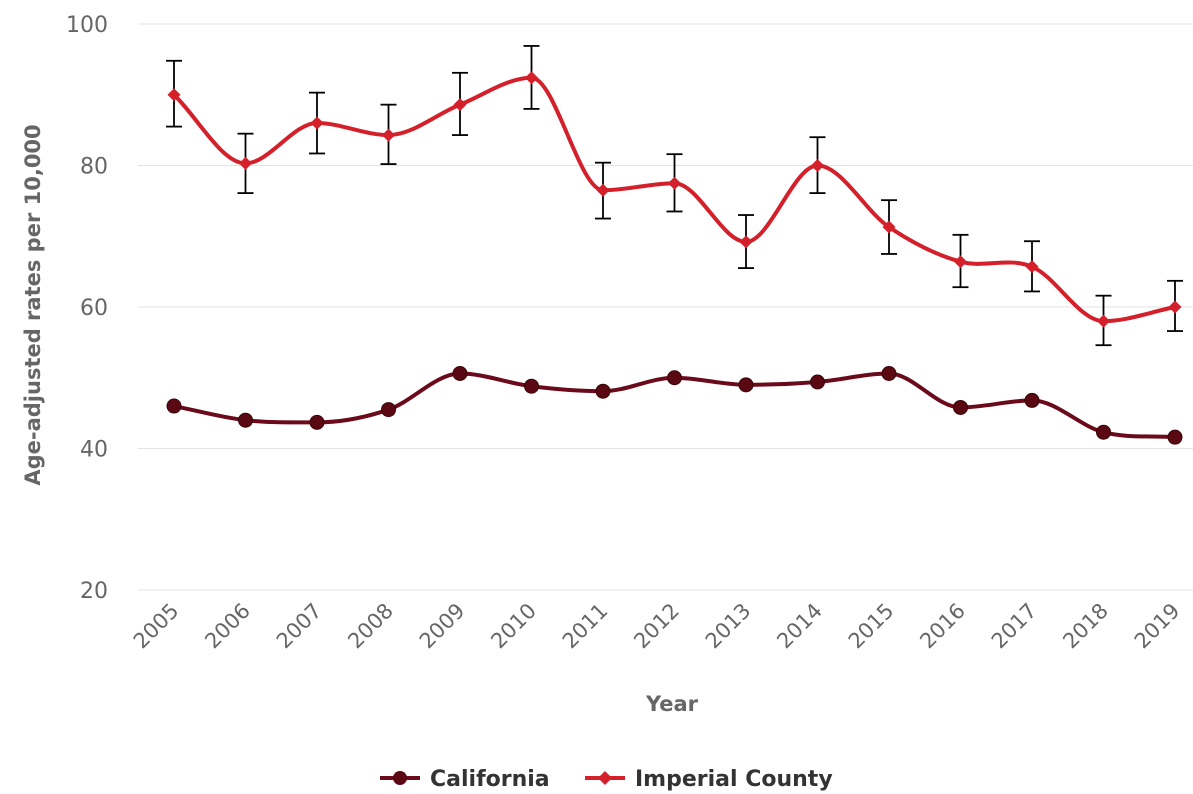 This screenshot has height=794, width=1193. What do you see at coordinates (1014, 626) in the screenshot?
I see `x-tick-label: 2017` at bounding box center [1014, 626].